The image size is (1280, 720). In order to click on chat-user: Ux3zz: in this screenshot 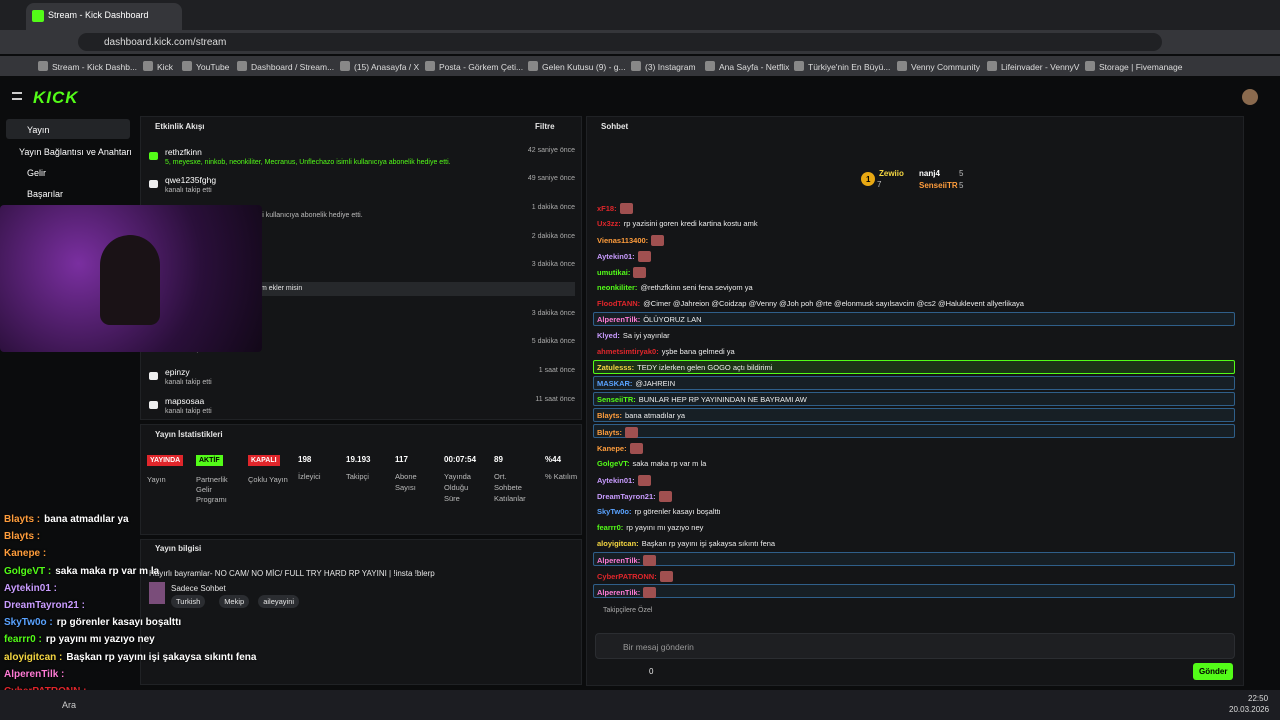, I will do `click(609, 223)`.